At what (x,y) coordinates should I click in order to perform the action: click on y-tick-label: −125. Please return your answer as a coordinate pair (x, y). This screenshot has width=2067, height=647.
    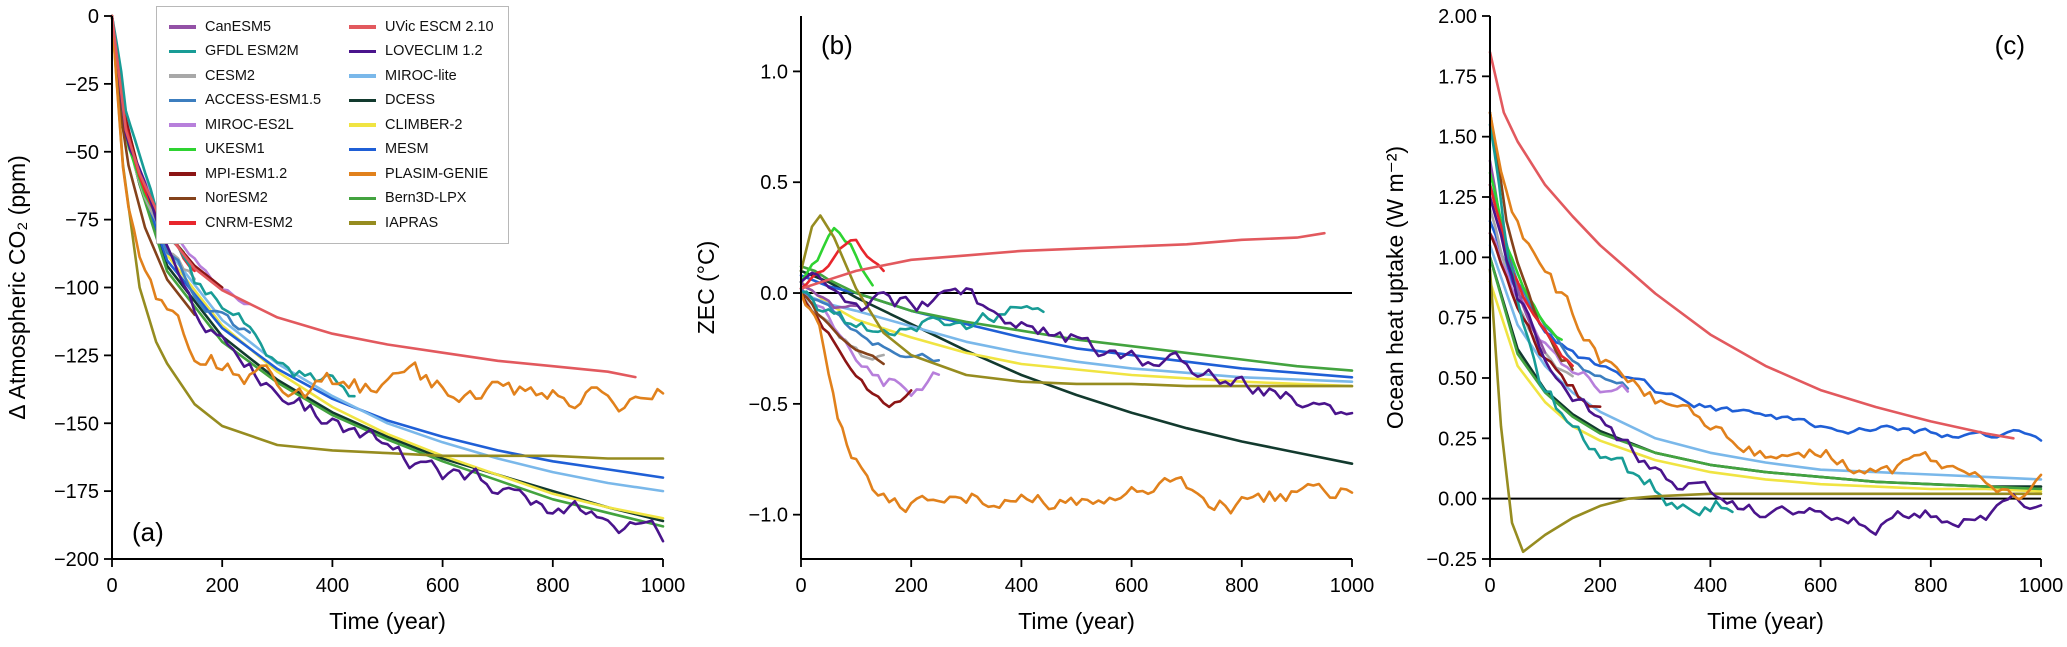
    Looking at the image, I should click on (76, 356).